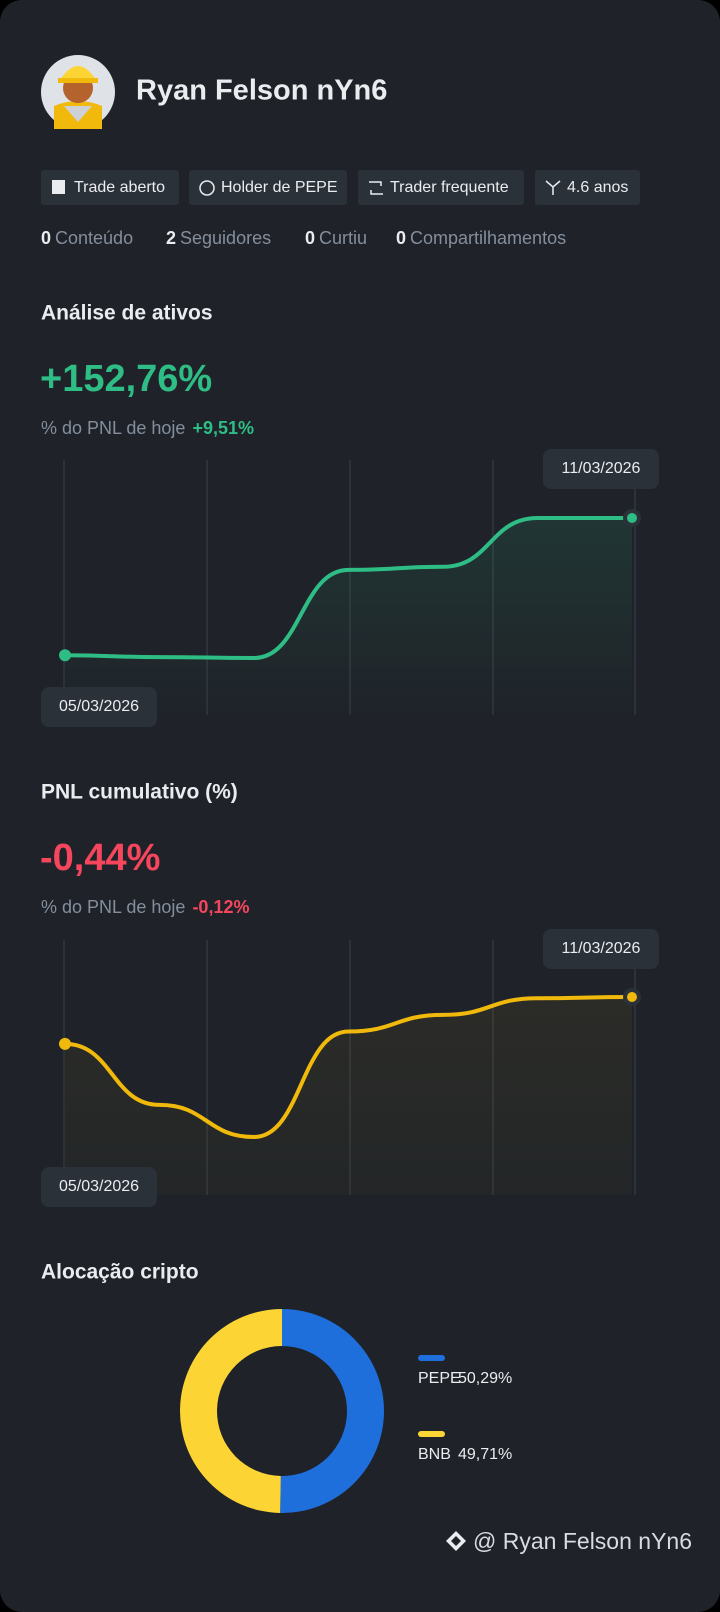 The width and height of the screenshot is (720, 1612). I want to click on badge-label: Trade aberto, so click(119, 187).